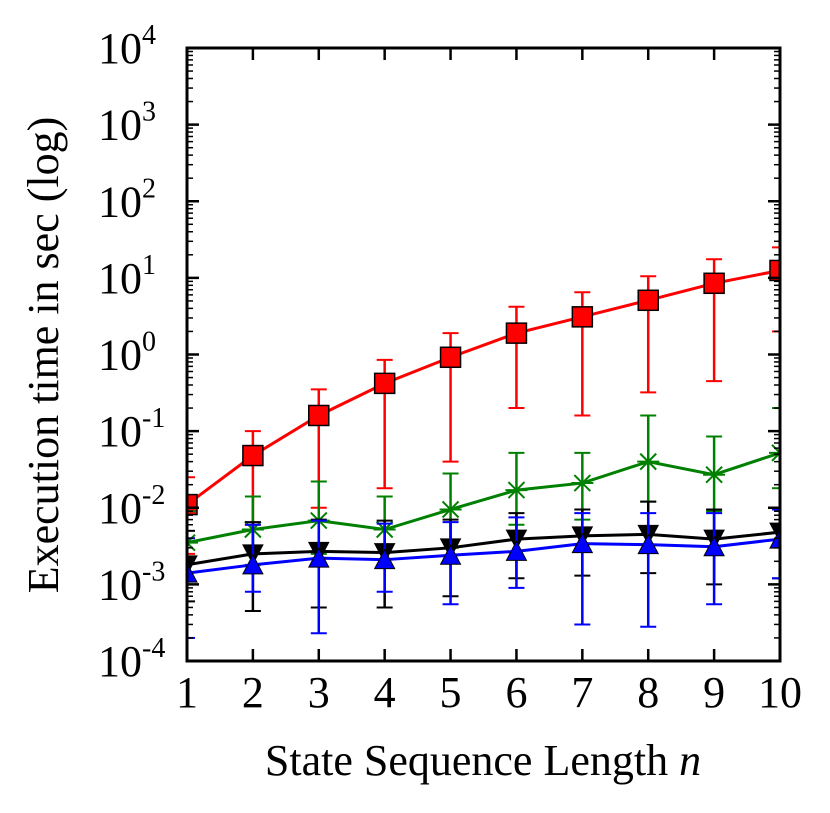 Image resolution: width=830 pixels, height=813 pixels. What do you see at coordinates (120, 661) in the screenshot?
I see `y-tick-label-base-0: 10` at bounding box center [120, 661].